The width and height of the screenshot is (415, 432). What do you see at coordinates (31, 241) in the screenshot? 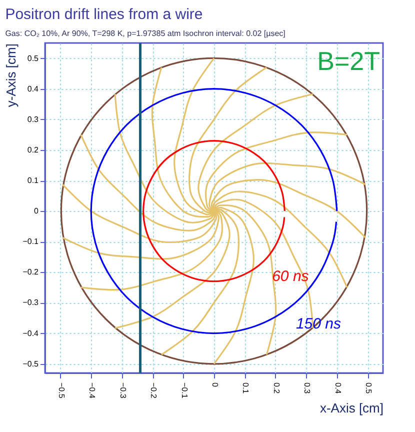
I see `y-tick-label: −0.1` at bounding box center [31, 241].